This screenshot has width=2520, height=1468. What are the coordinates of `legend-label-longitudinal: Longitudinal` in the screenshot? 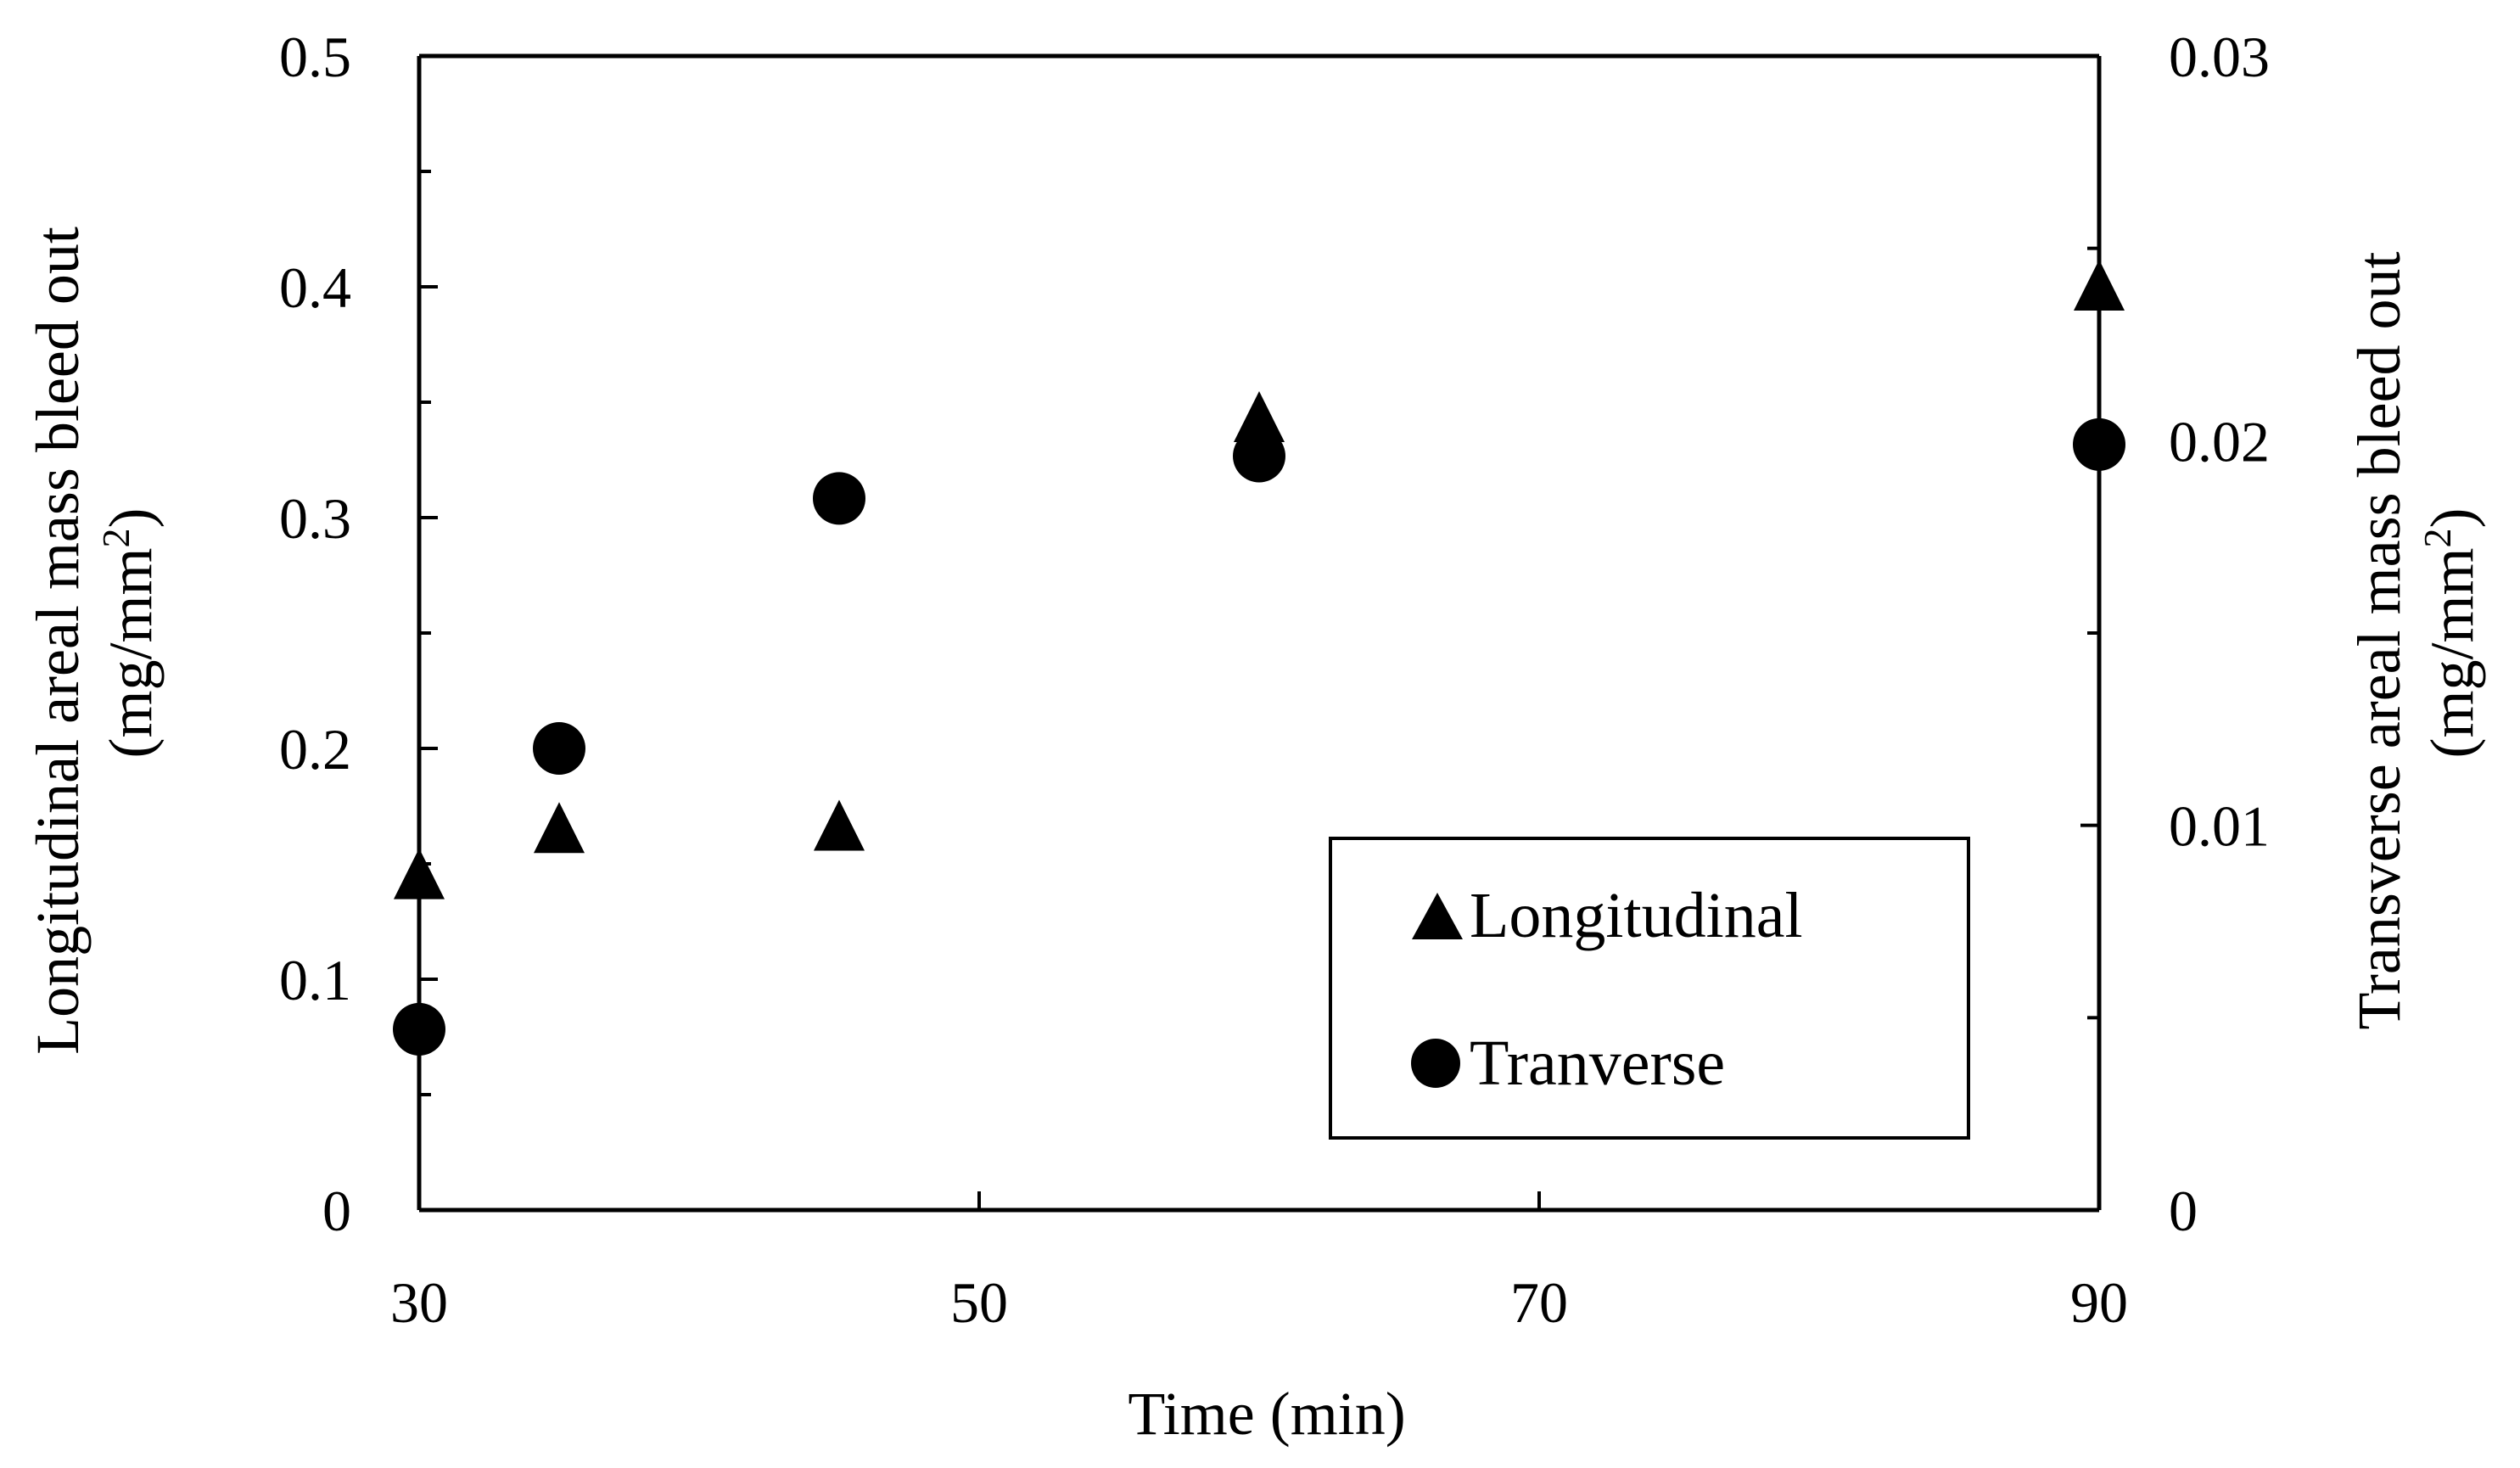 It's located at (1636, 915).